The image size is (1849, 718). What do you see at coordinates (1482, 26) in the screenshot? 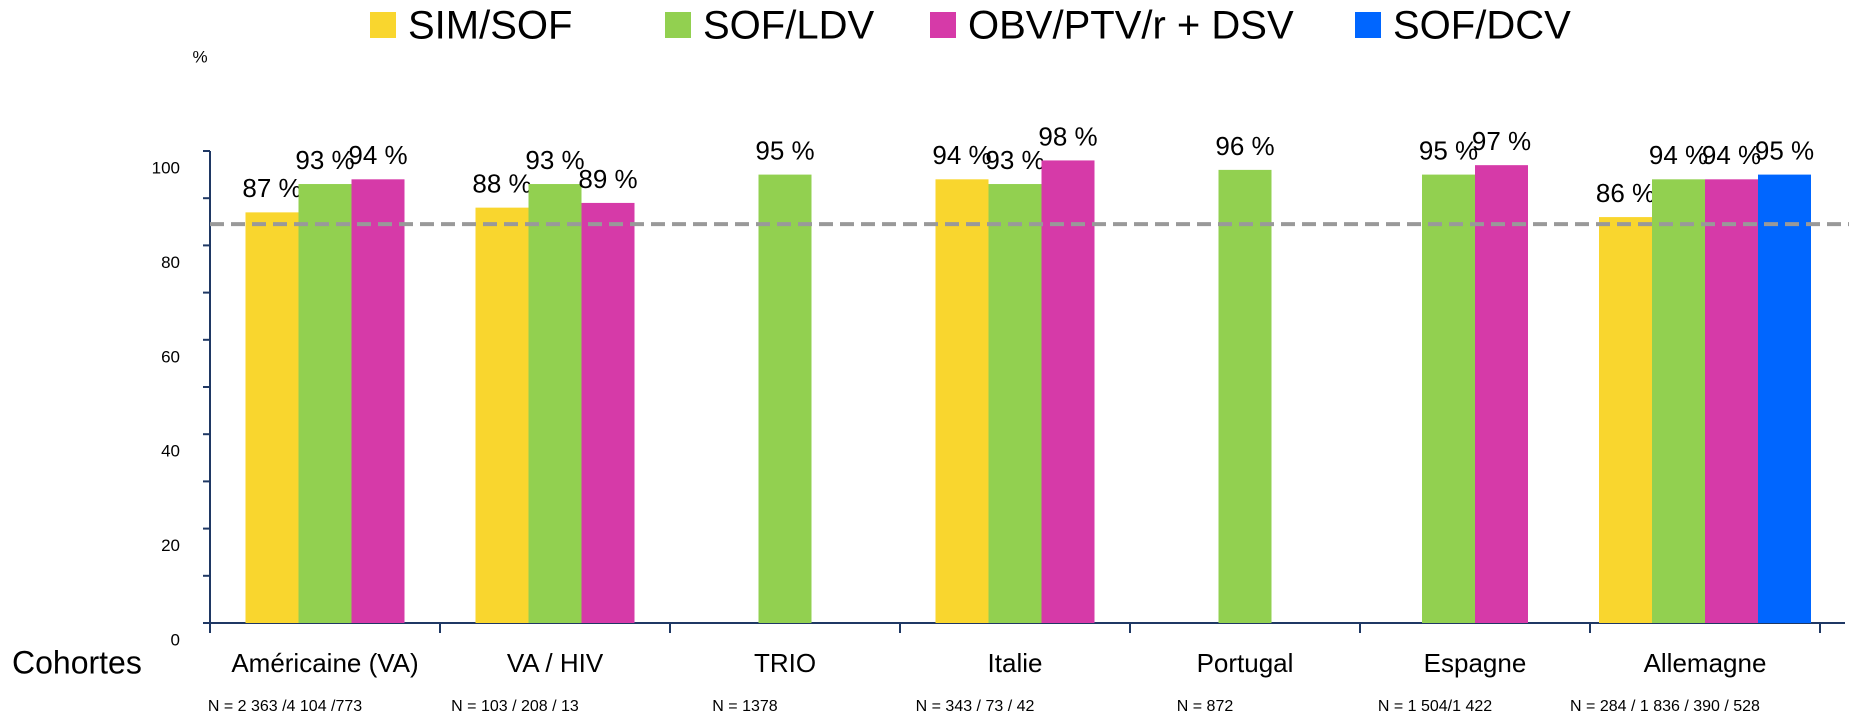
I see `legend-label: SOF/DCV` at bounding box center [1482, 26].